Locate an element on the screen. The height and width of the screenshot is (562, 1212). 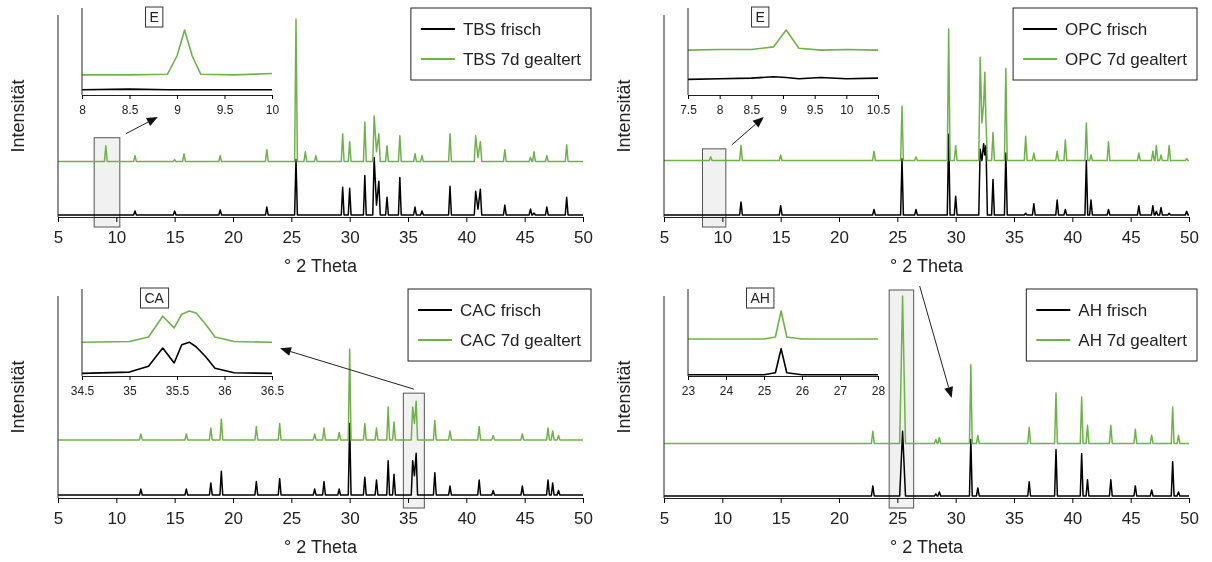
legend-label: TBS frisch is located at coordinates (502, 29).